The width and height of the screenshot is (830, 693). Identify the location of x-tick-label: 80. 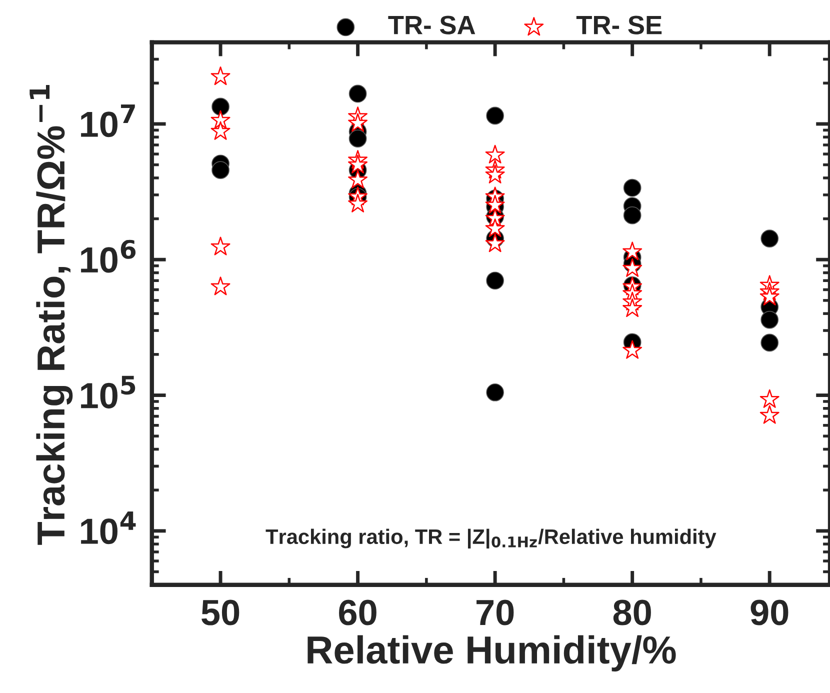
(632, 613).